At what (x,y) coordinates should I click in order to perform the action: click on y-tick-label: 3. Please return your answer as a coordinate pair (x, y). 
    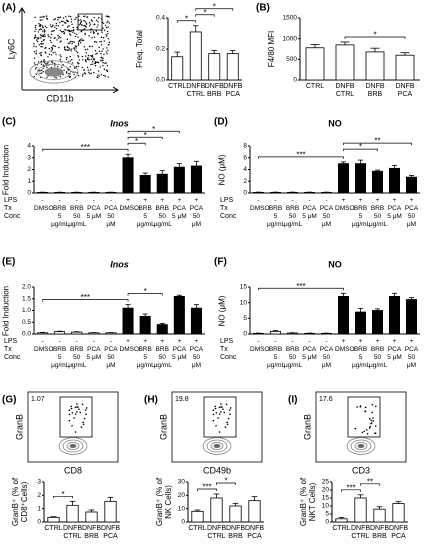
    Looking at the image, I should click on (29, 157).